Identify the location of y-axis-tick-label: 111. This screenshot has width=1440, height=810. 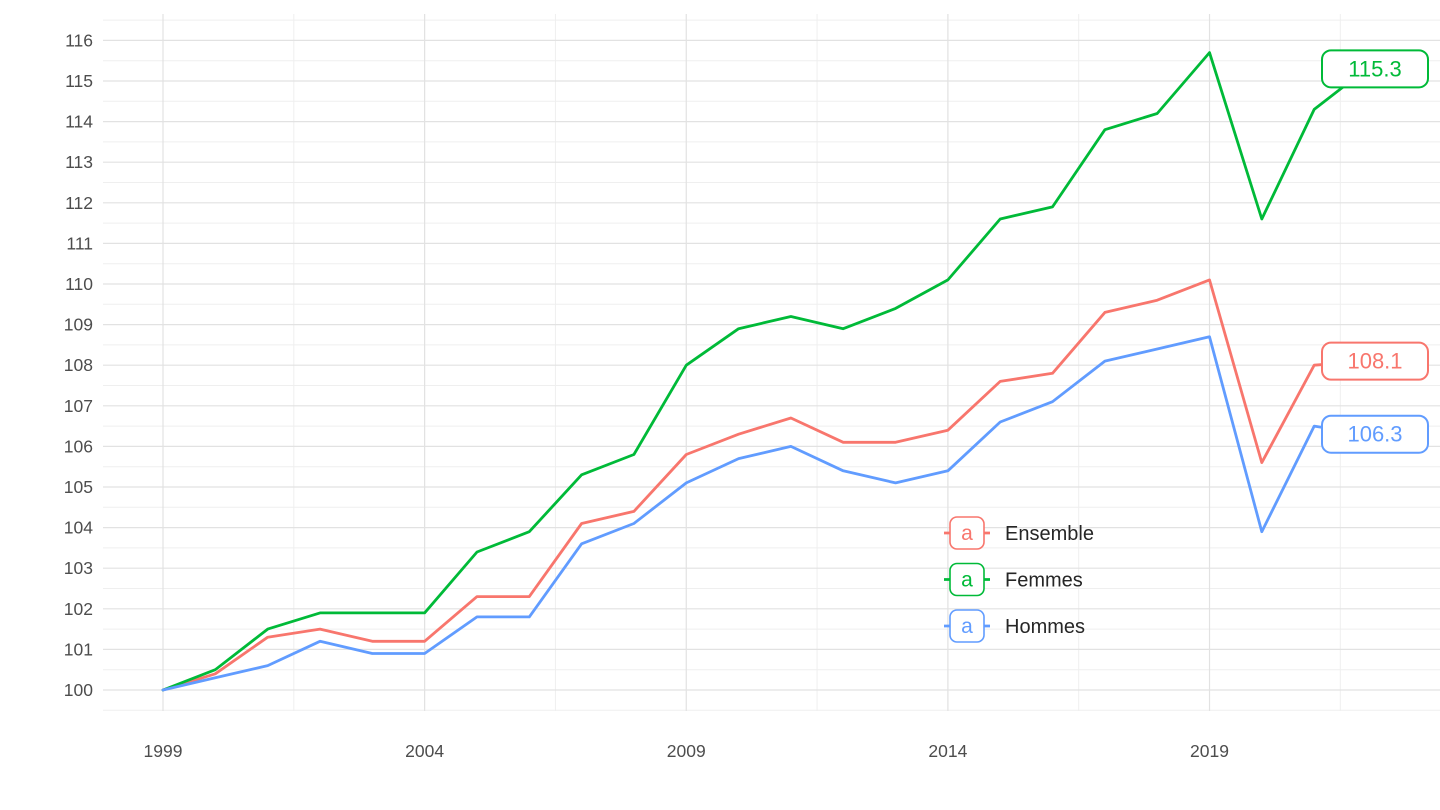
(79, 243).